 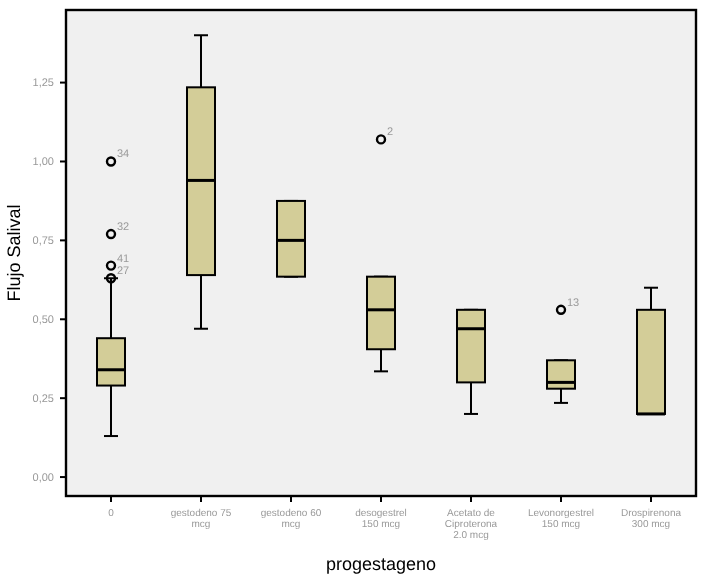 What do you see at coordinates (381, 564) in the screenshot?
I see `x-axis-title: progestageno` at bounding box center [381, 564].